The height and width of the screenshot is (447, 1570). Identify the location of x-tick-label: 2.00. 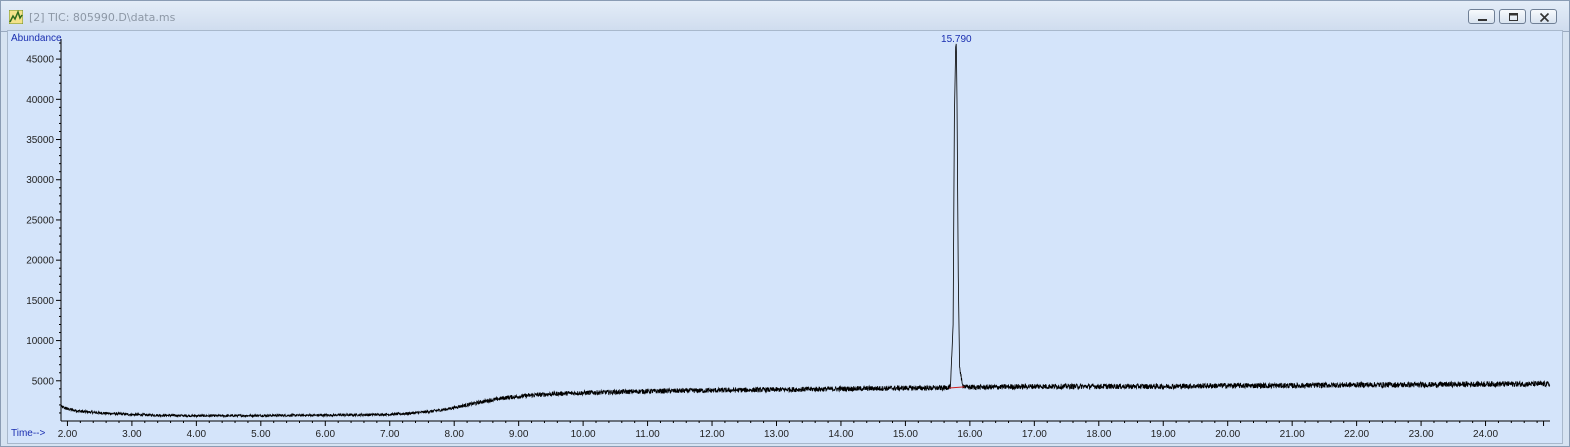
(68, 434).